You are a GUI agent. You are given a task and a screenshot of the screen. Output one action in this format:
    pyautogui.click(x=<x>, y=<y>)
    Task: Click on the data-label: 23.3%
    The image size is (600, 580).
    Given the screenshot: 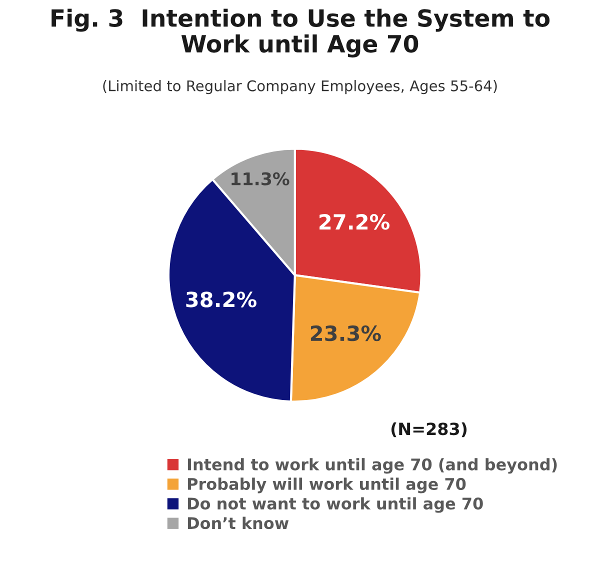 What is the action you would take?
    pyautogui.click(x=345, y=333)
    